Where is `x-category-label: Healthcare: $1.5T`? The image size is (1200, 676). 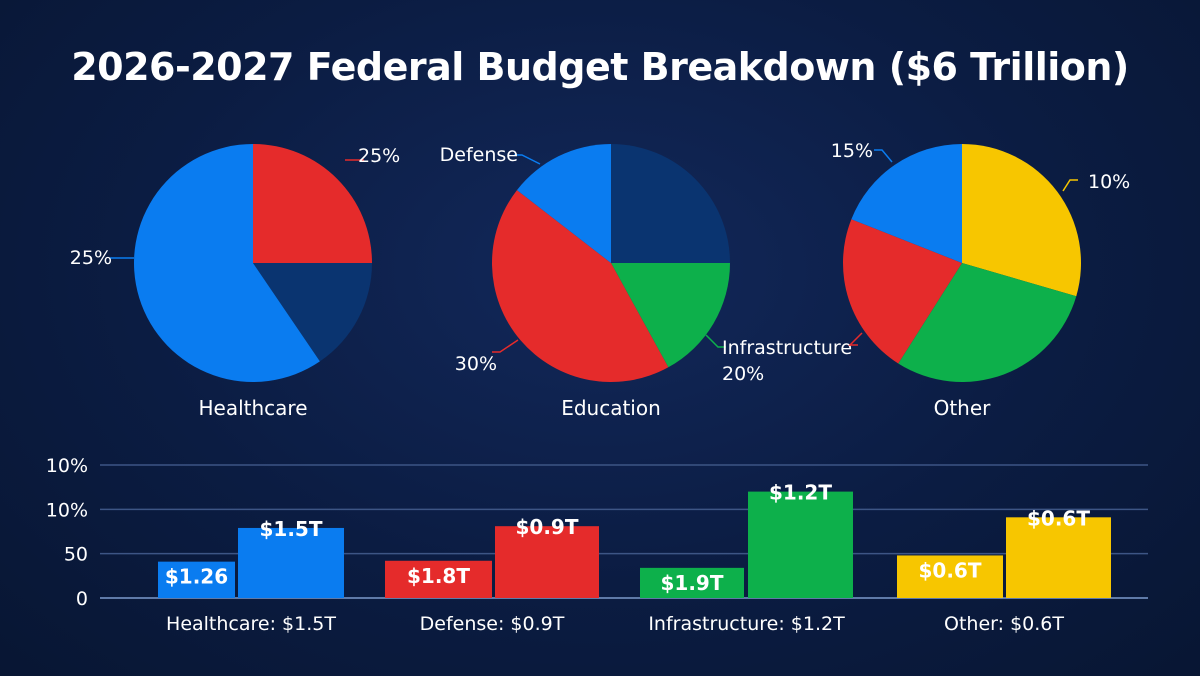 x-category-label: Healthcare: $1.5T is located at coordinates (251, 624).